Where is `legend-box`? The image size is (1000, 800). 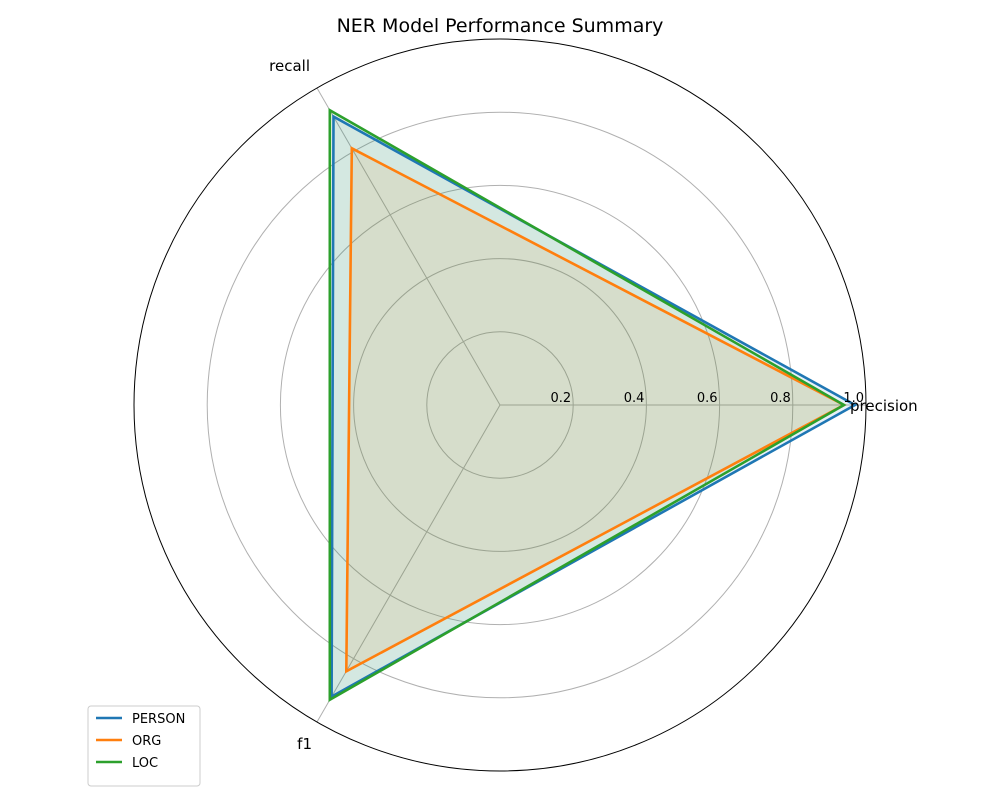 legend-box is located at coordinates (144, 746).